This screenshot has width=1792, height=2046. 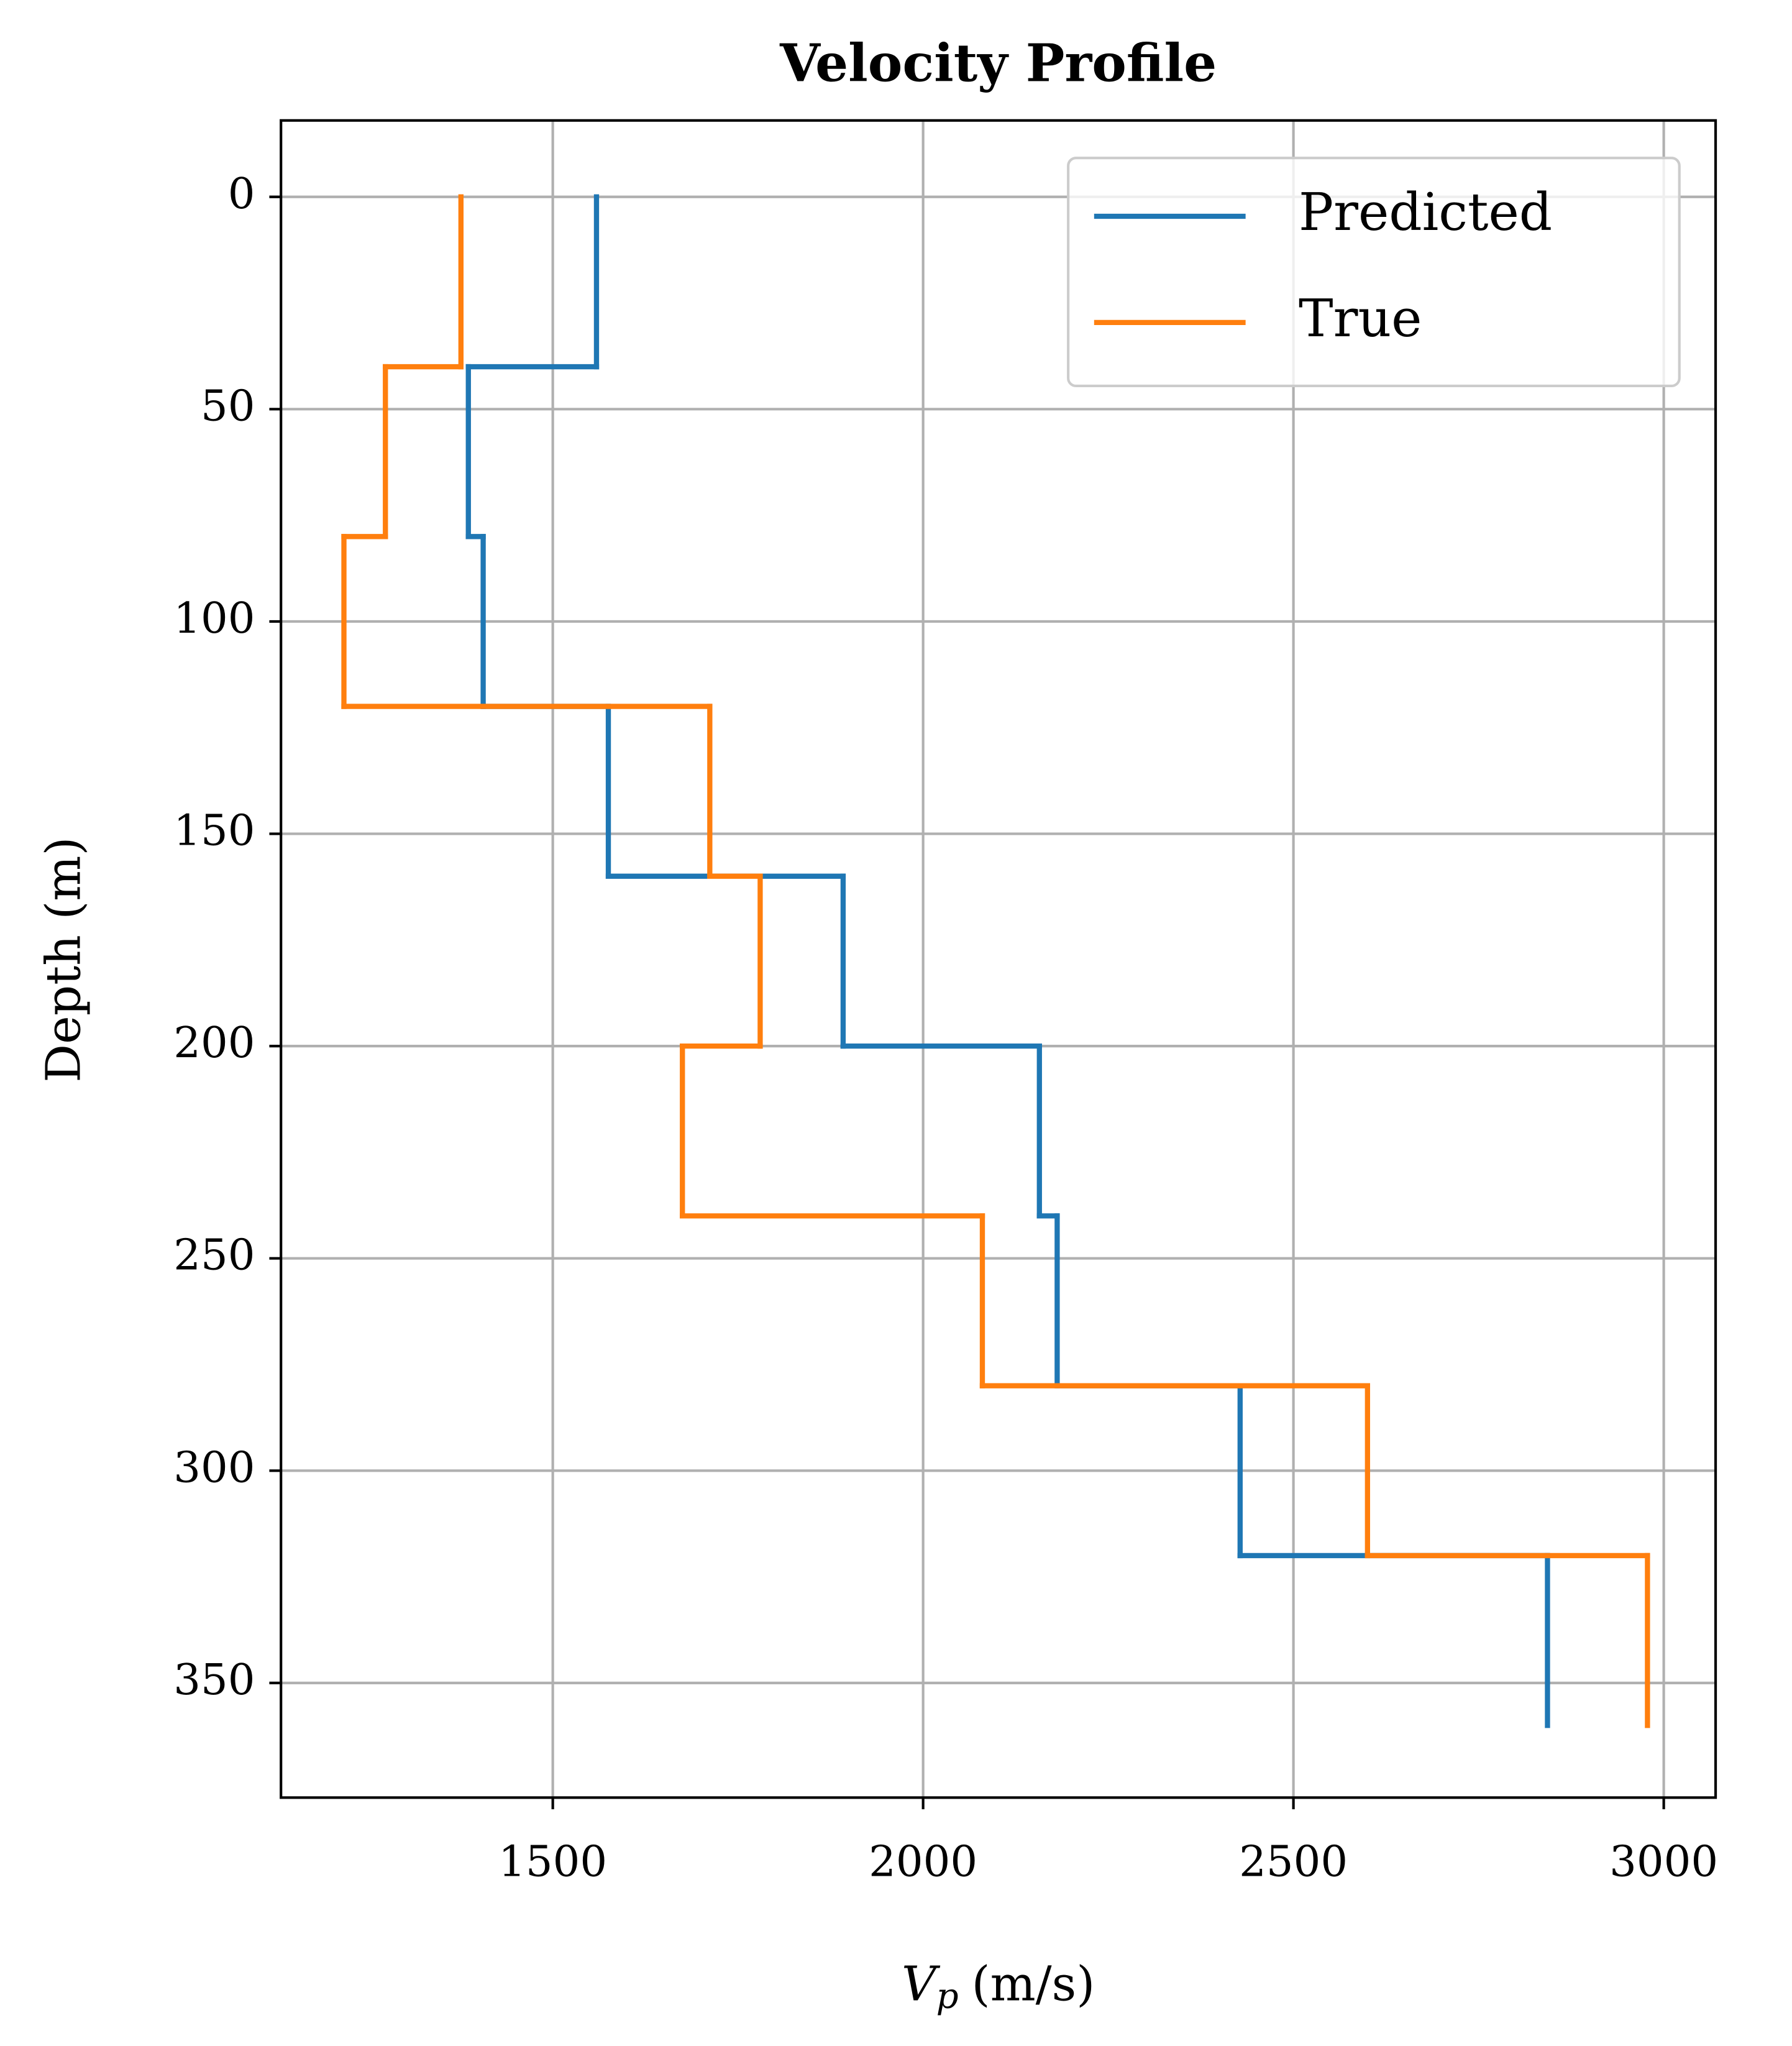 I want to click on y-tick-label: 100, so click(x=214, y=618).